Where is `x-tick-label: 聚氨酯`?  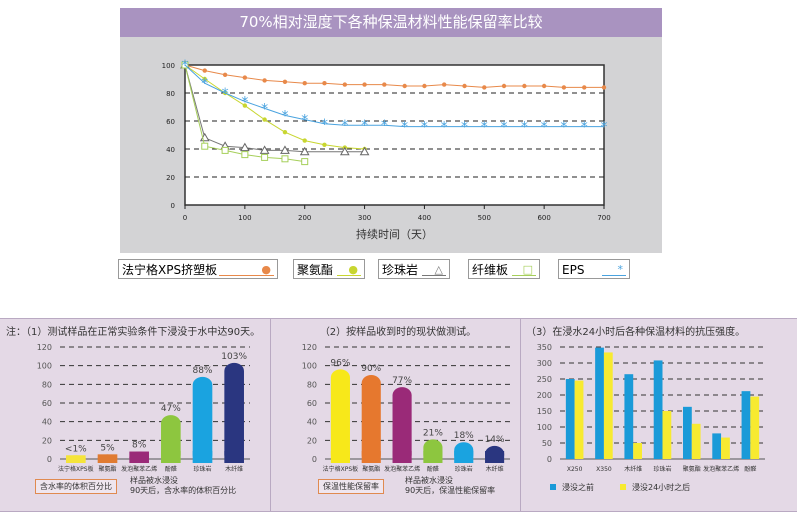
x-tick-label: 聚氨酯 is located at coordinates (107, 469).